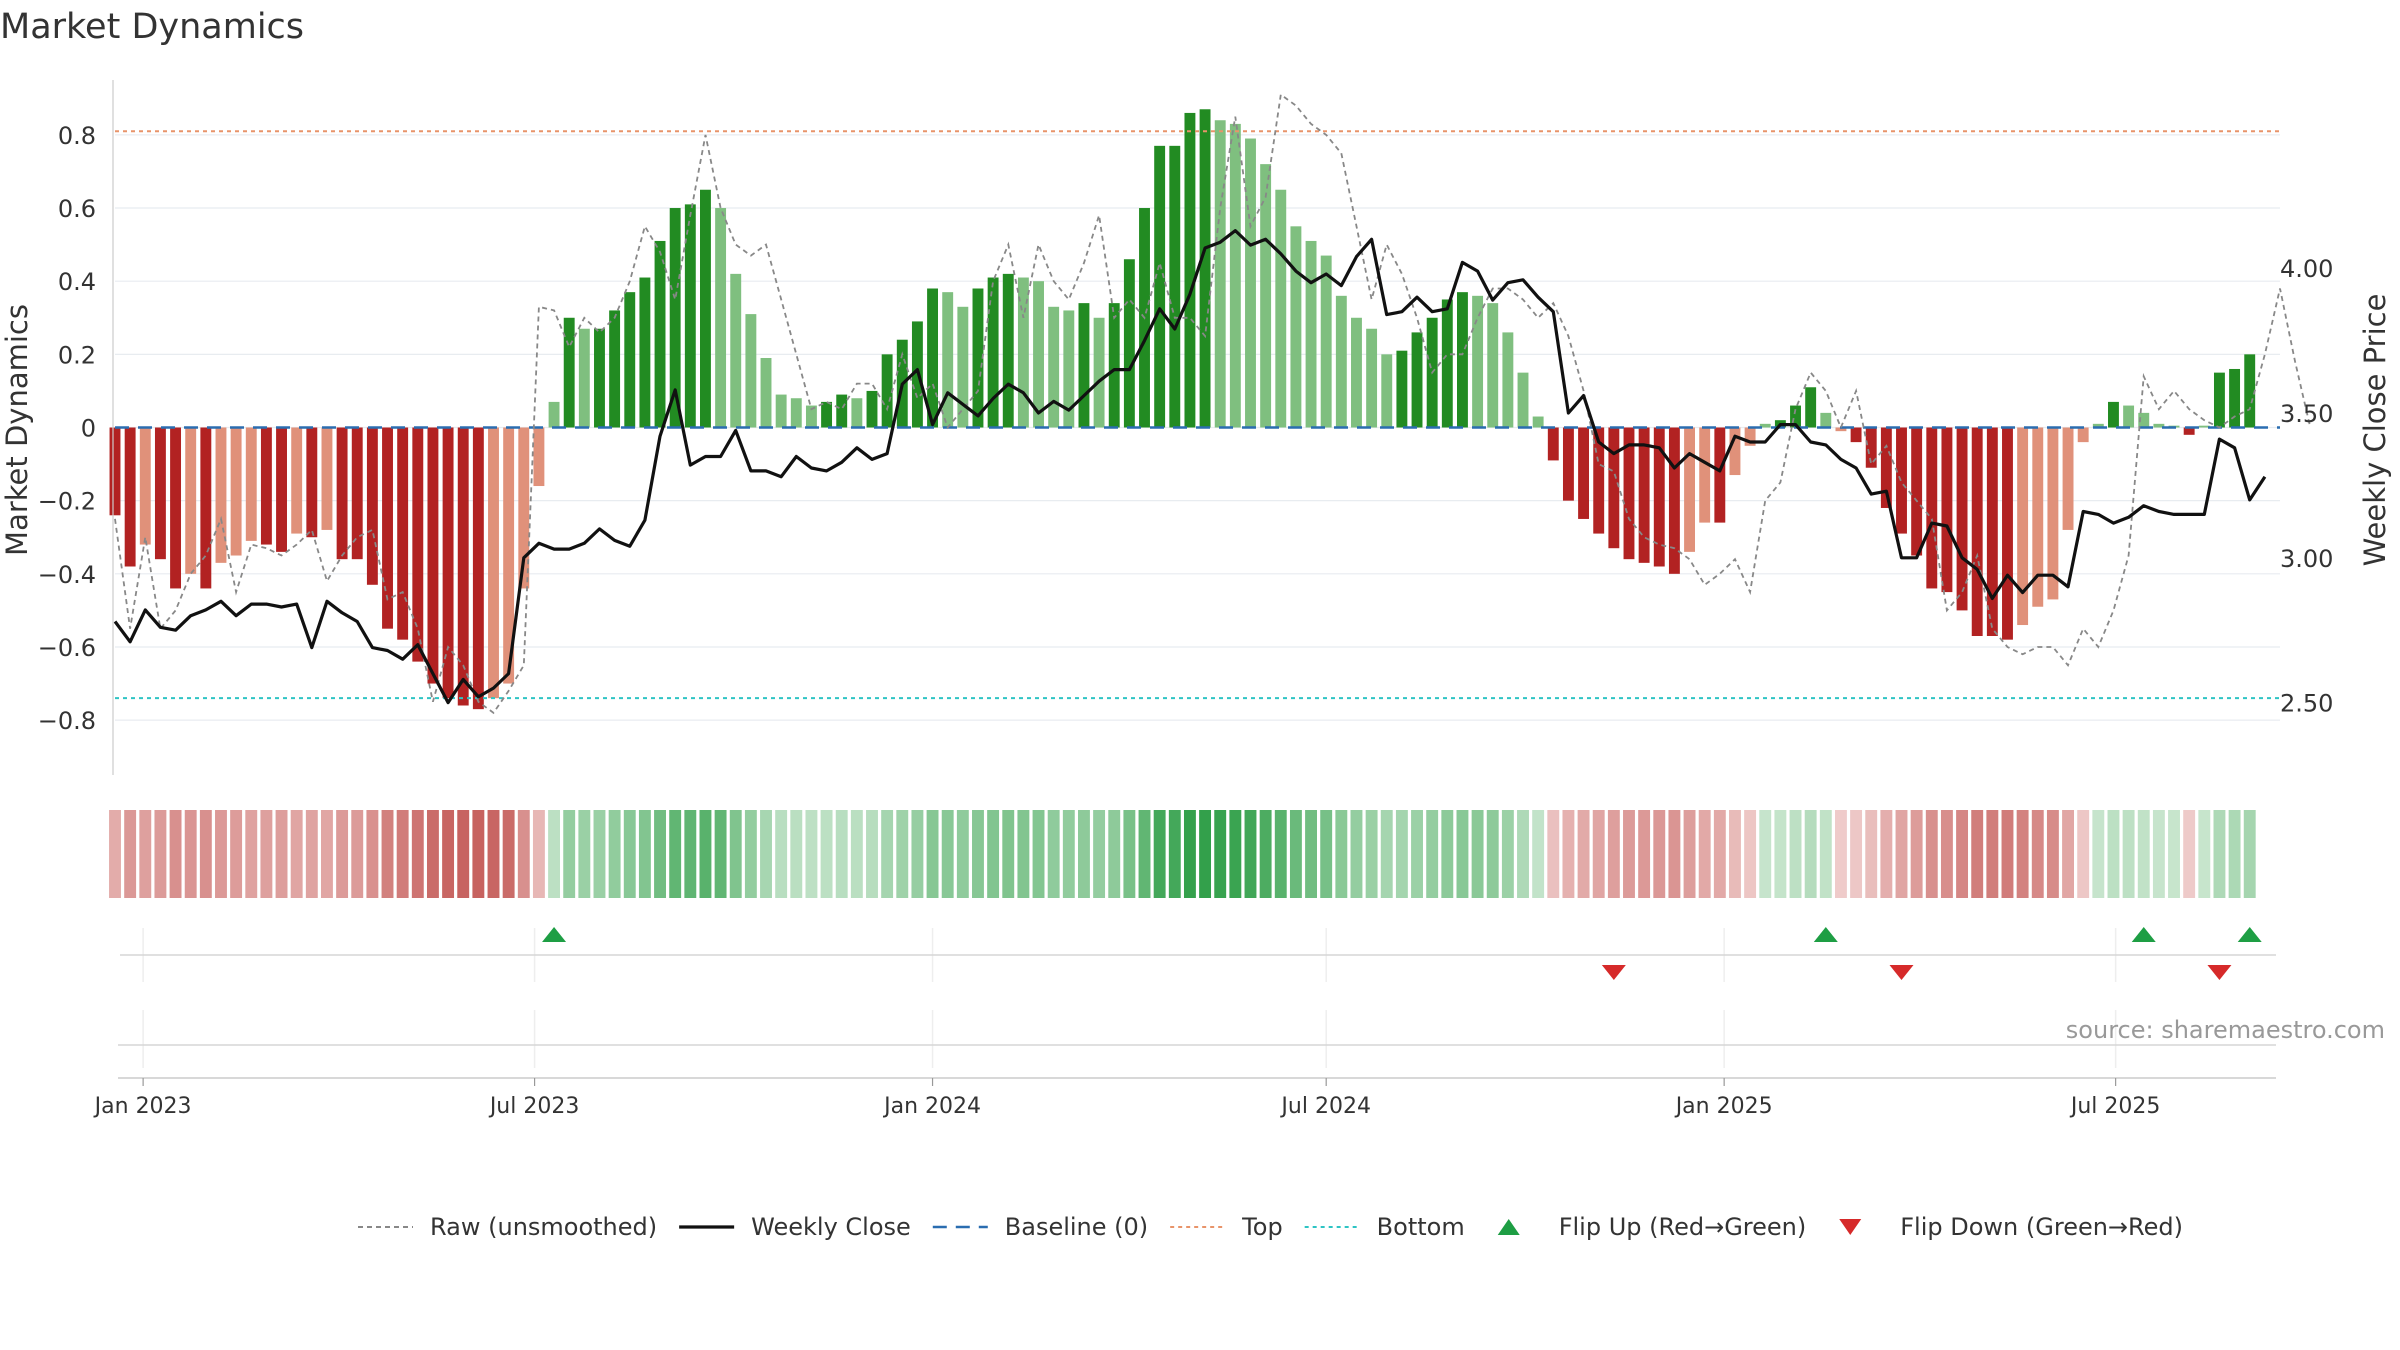  I want to click on x-tick-label: Jul 2025, so click(2115, 1106).